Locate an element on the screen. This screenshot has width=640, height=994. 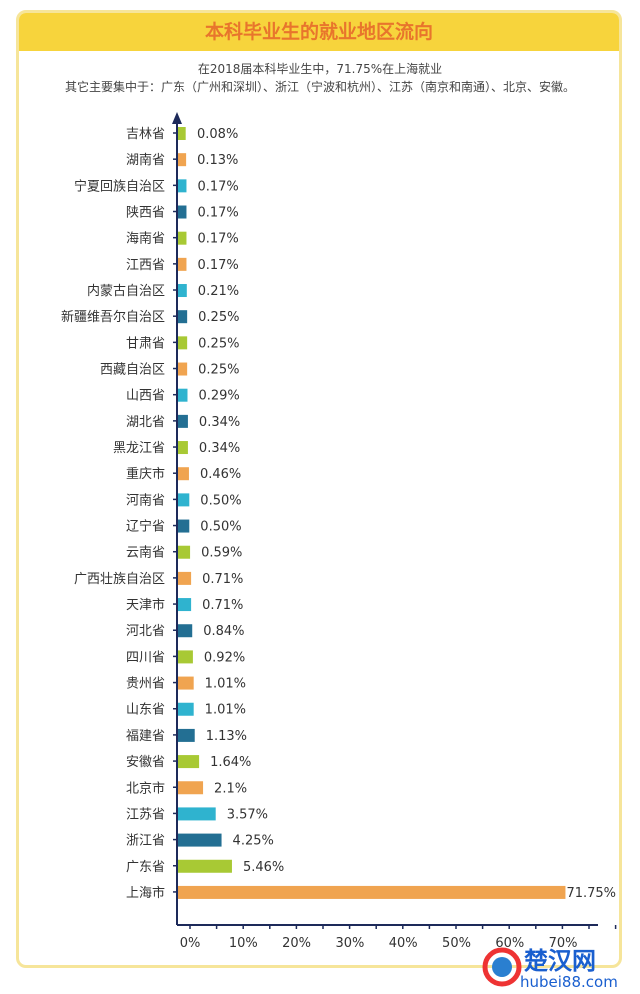
category-label: 北京市 is located at coordinates (145, 788).